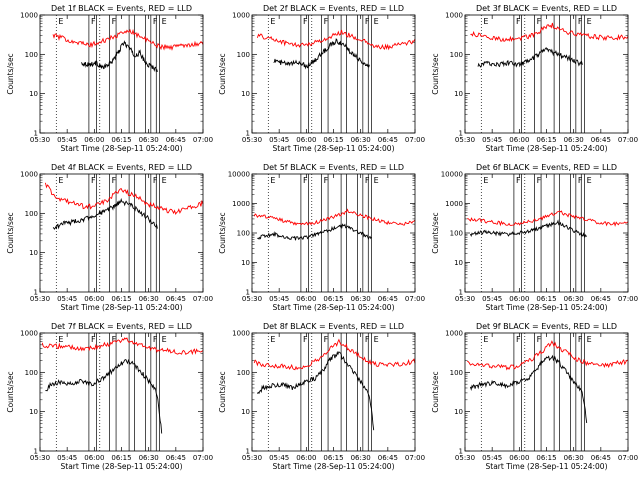  I want to click on chart-title: Det 5f BLACK = Events, RED = LLD, so click(333, 167).